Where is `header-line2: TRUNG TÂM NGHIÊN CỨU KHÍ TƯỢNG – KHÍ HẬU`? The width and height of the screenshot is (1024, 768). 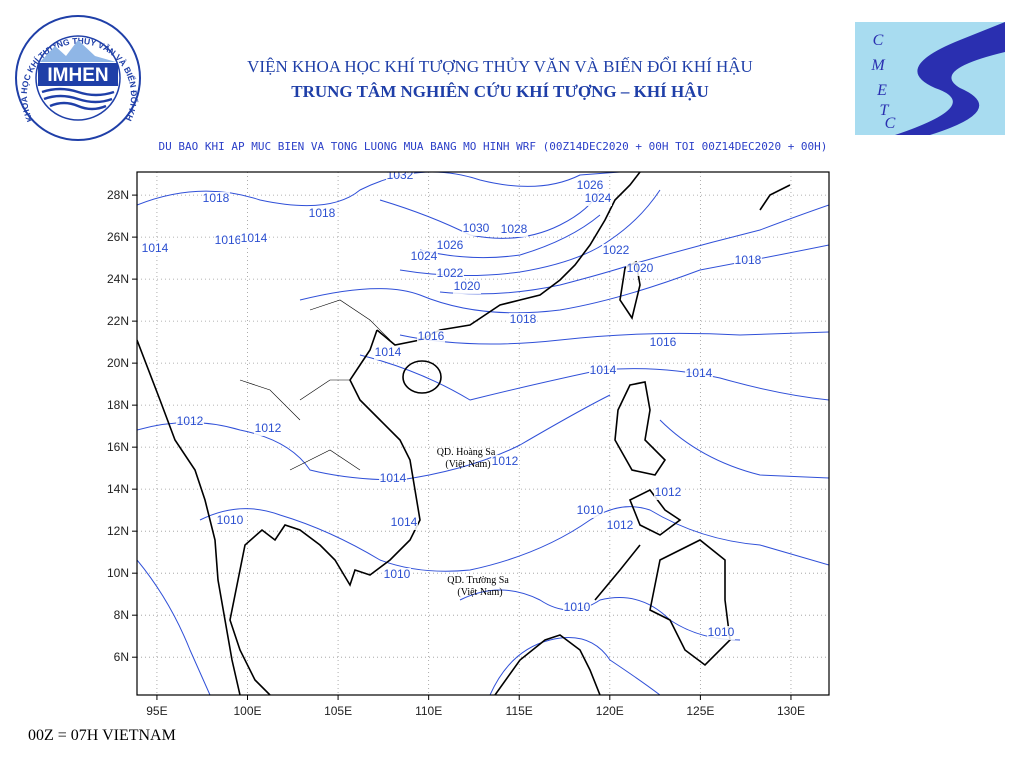 header-line2: TRUNG TÂM NGHIÊN CỨU KHÍ TƯỢNG – KHÍ HẬU is located at coordinates (499, 91).